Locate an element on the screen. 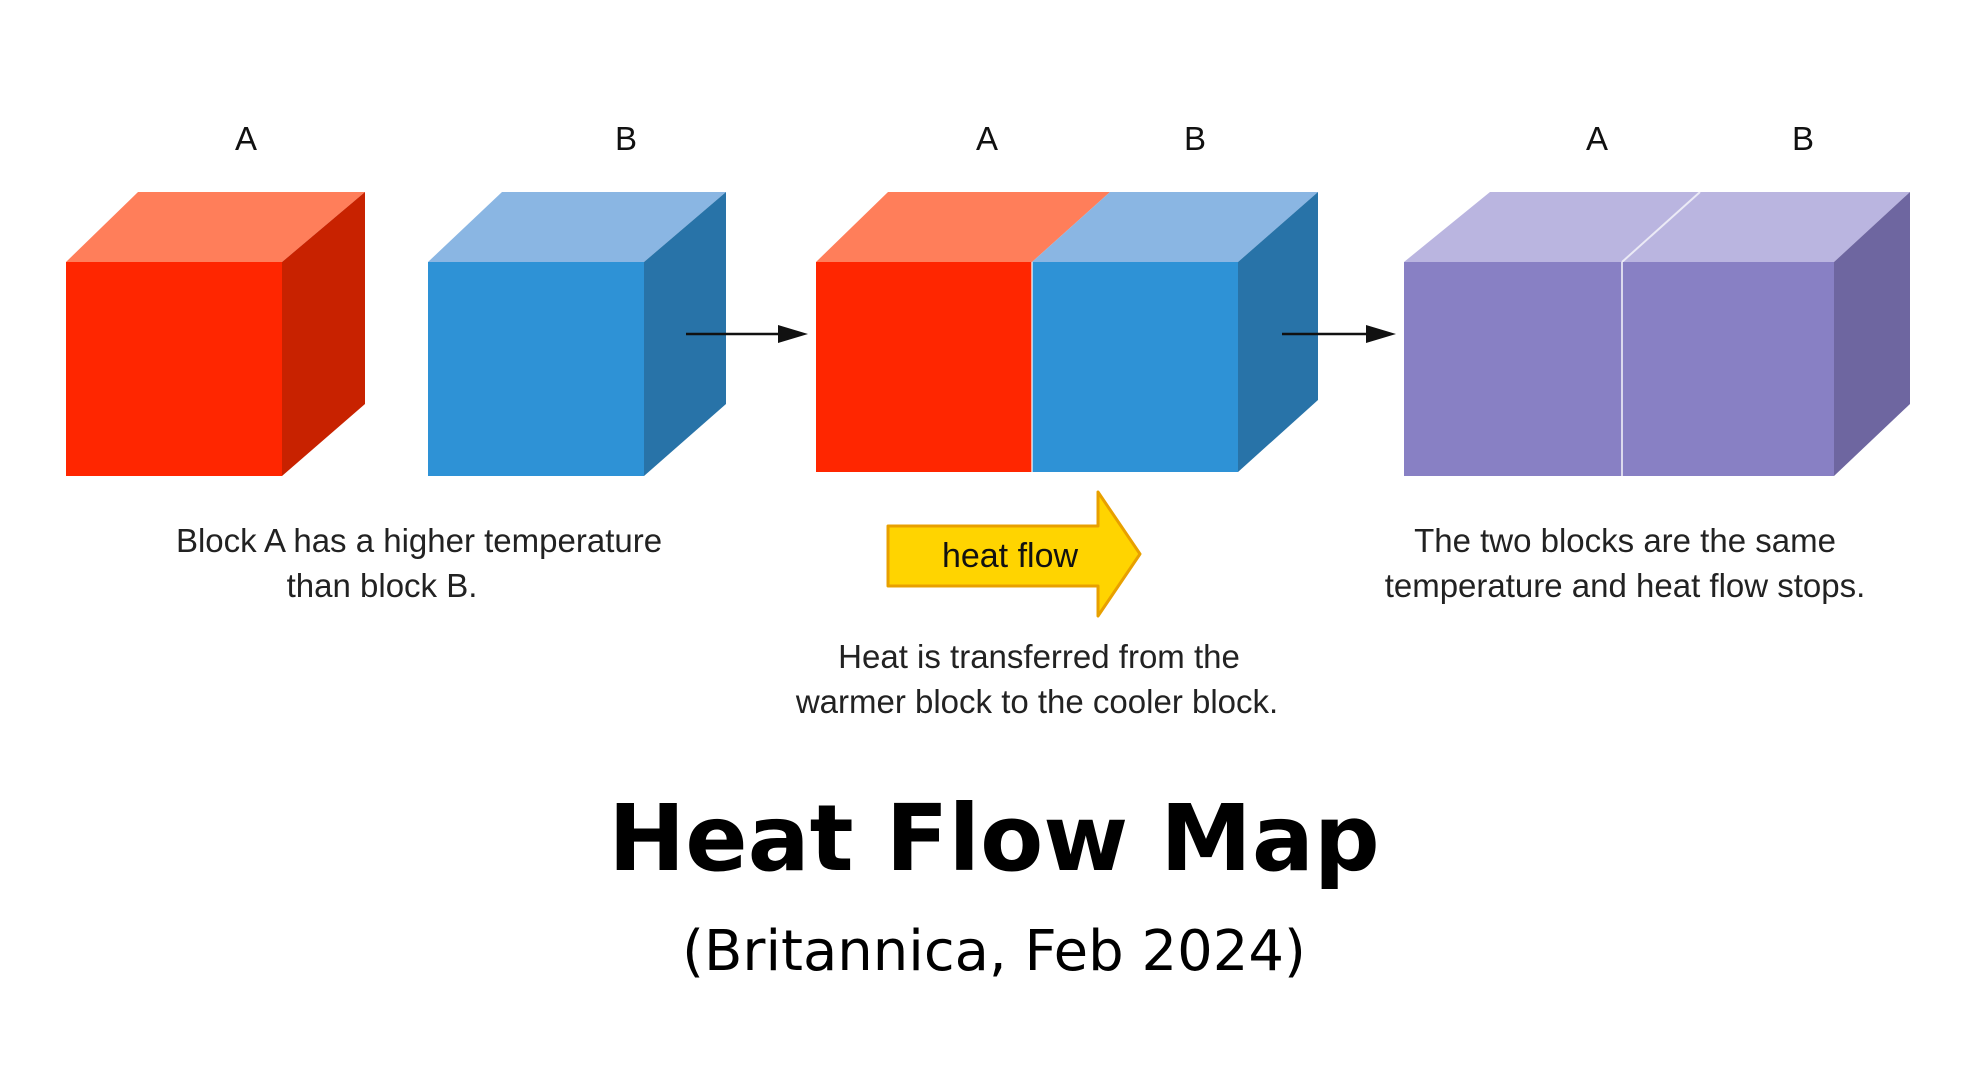 The height and width of the screenshot is (1076, 1988). stage1-label-a: A is located at coordinates (246, 138).